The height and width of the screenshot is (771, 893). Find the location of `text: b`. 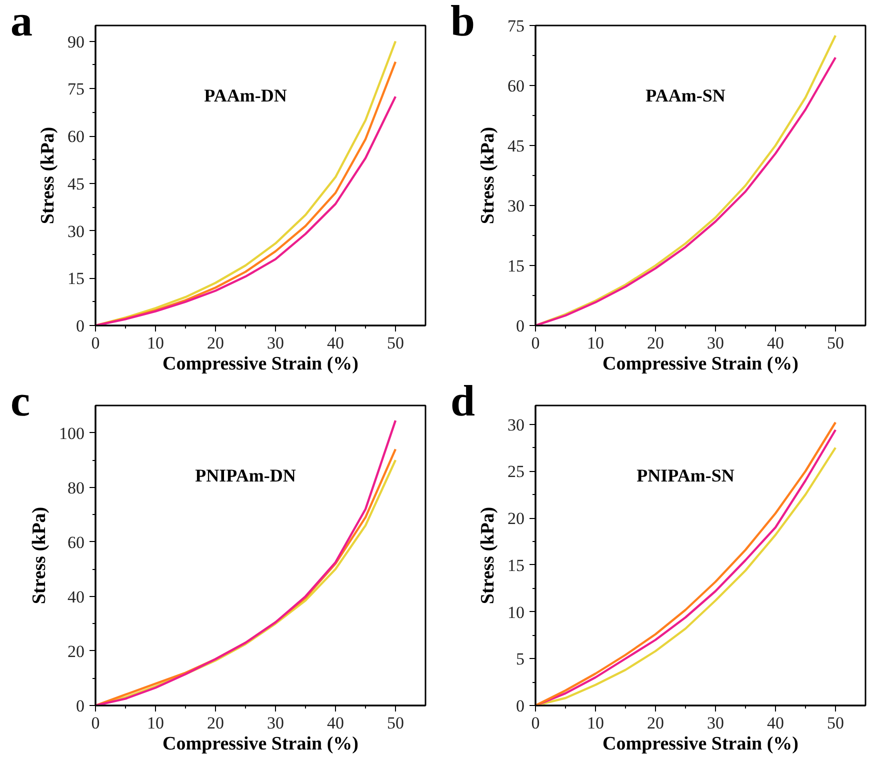

text: b is located at coordinates (462, 23).